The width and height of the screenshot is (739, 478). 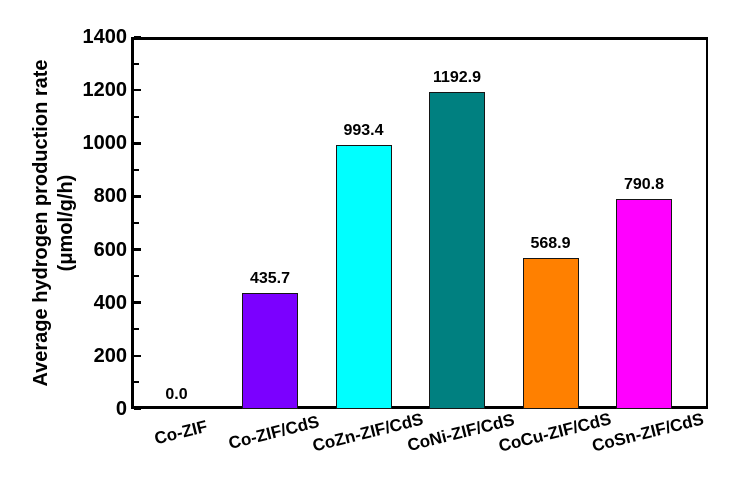 What do you see at coordinates (550, 333) in the screenshot?
I see `bar-CoCu-ZIF/CdS` at bounding box center [550, 333].